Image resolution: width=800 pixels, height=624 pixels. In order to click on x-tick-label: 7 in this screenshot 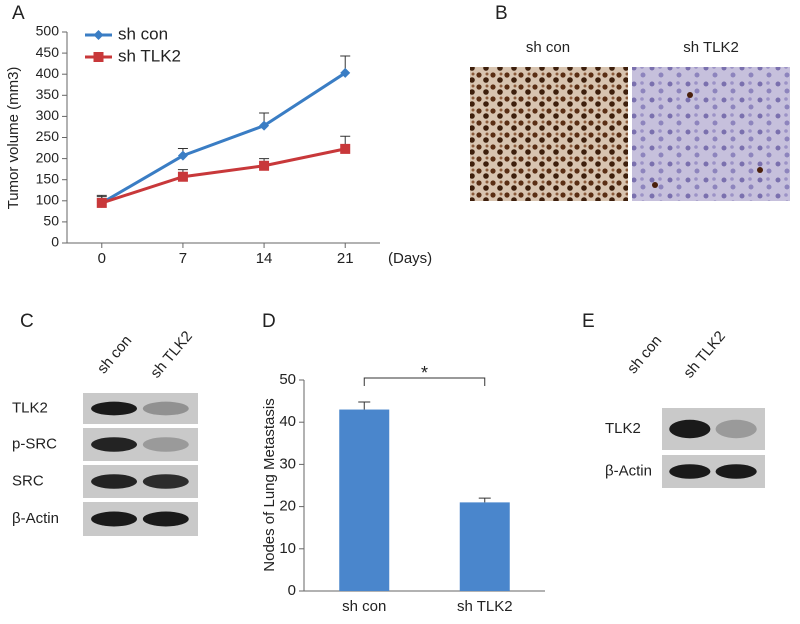, I will do `click(183, 258)`.